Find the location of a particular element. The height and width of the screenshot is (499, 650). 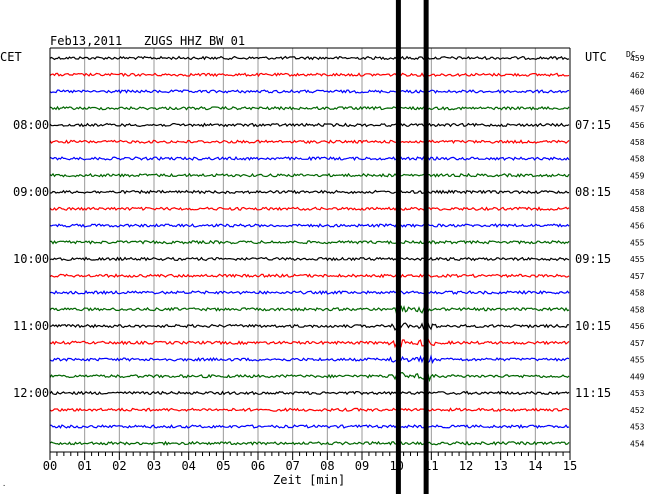

x-tick-label: 07 is located at coordinates (292, 466).